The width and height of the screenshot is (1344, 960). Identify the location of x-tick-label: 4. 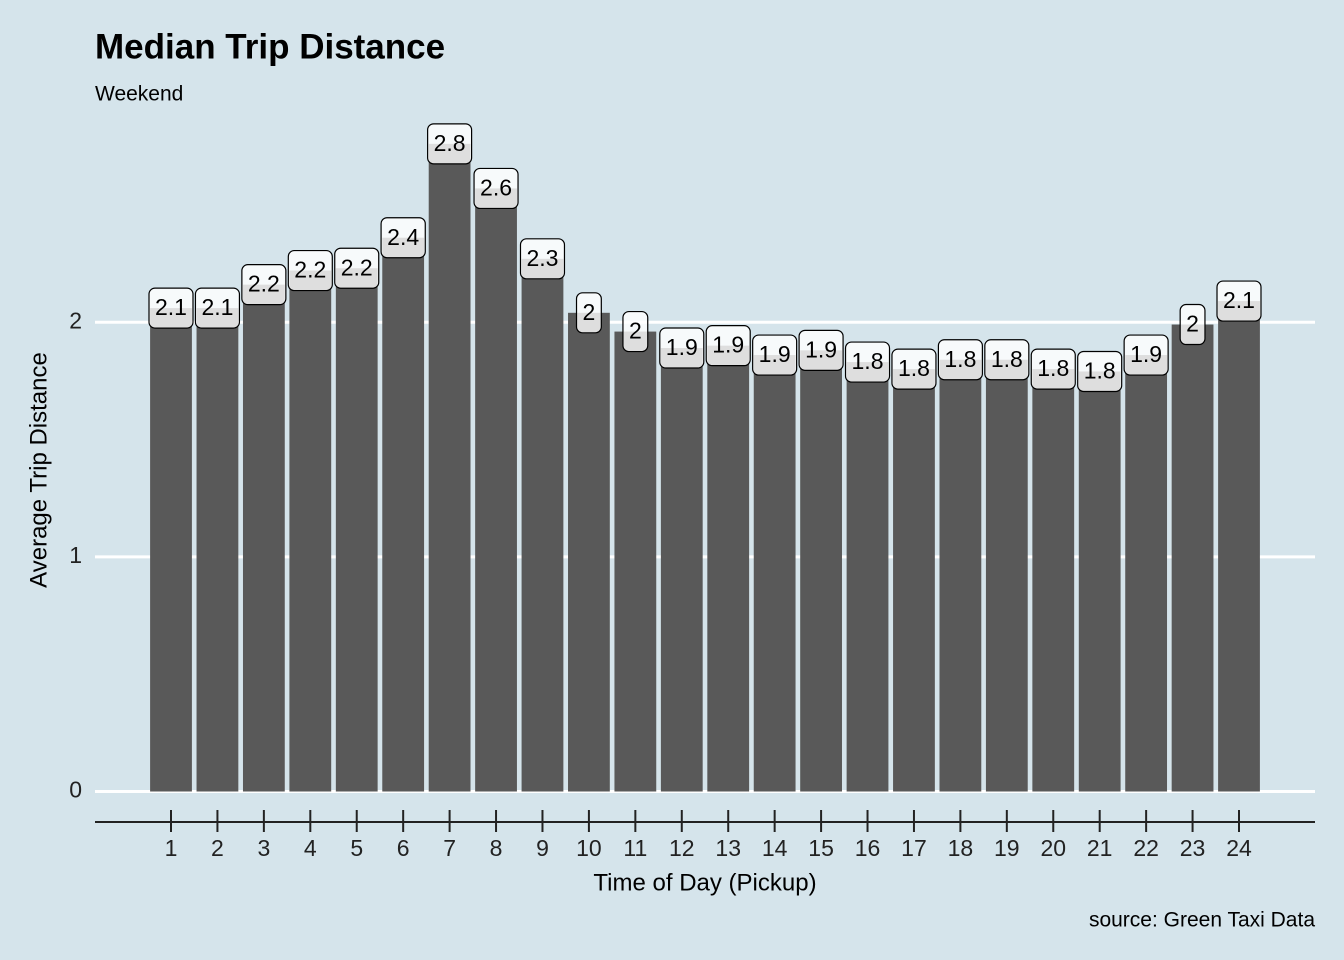
(310, 848).